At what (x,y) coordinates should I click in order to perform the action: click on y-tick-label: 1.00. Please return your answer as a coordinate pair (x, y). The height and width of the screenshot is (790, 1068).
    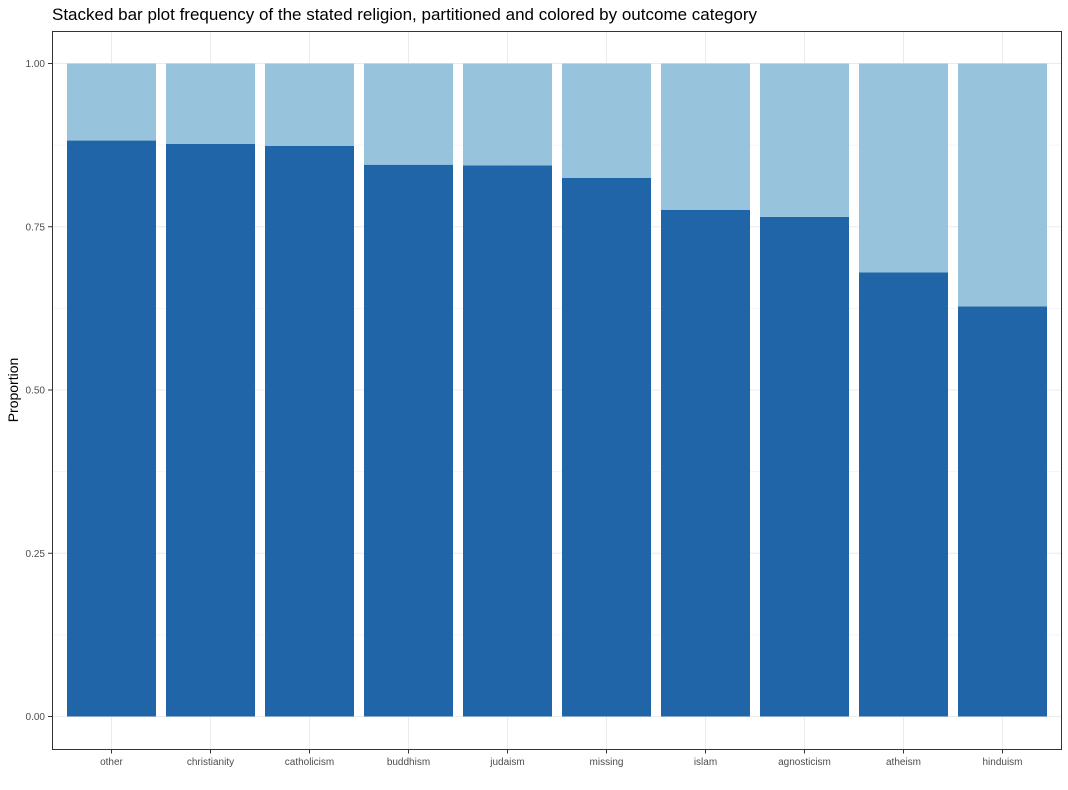
    Looking at the image, I should click on (36, 64).